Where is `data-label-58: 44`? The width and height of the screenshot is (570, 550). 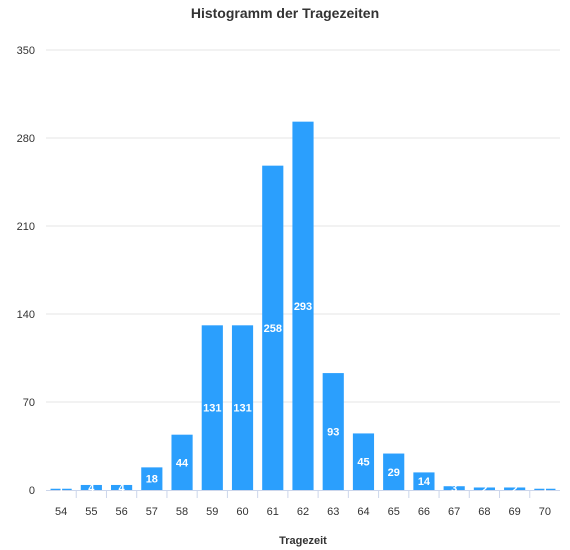
data-label-58: 44 is located at coordinates (182, 463).